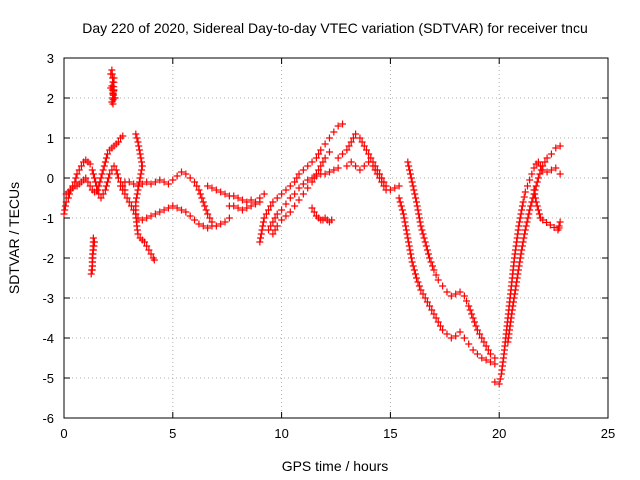  I want to click on y-tick-label: -4, so click(48, 338).